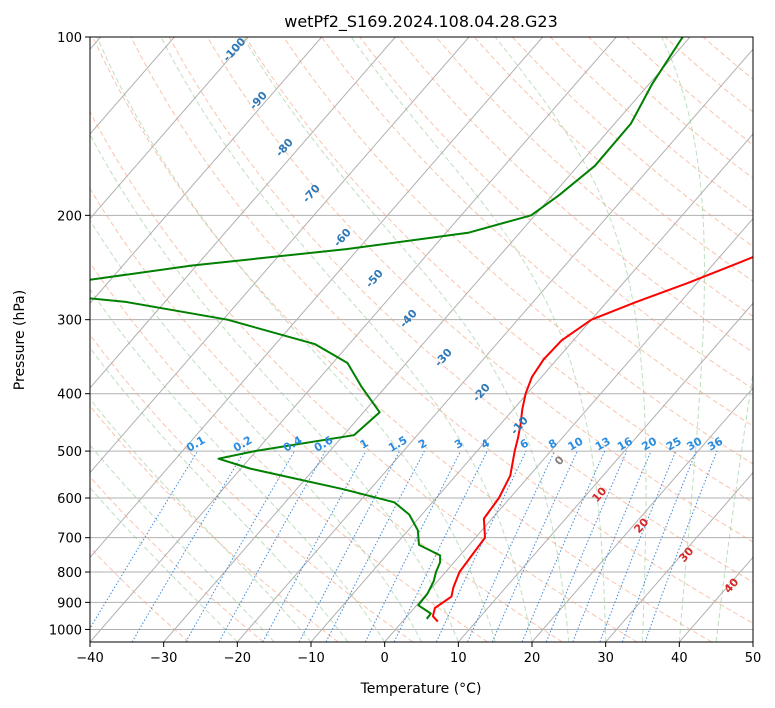 The image size is (775, 708). I want to click on y-tick-label: 500, so click(69, 452).